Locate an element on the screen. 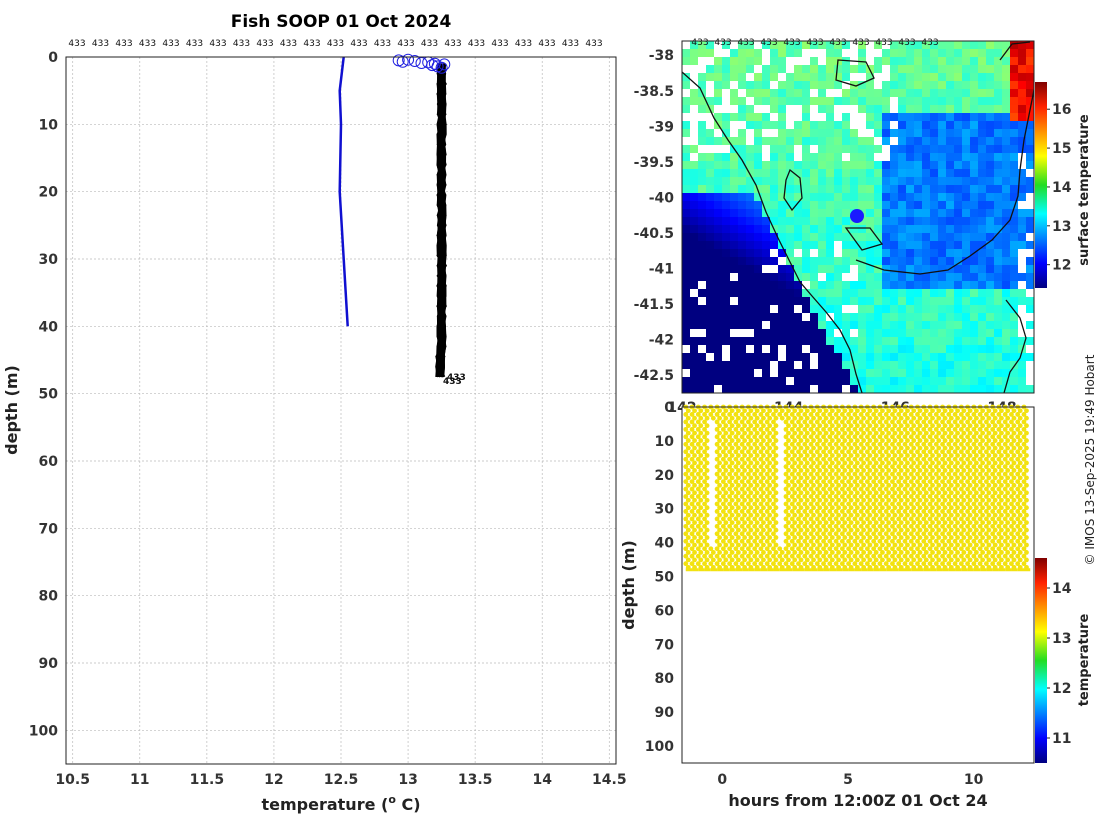  profile-x-axis-label: temperature (o C) is located at coordinates (340, 803).